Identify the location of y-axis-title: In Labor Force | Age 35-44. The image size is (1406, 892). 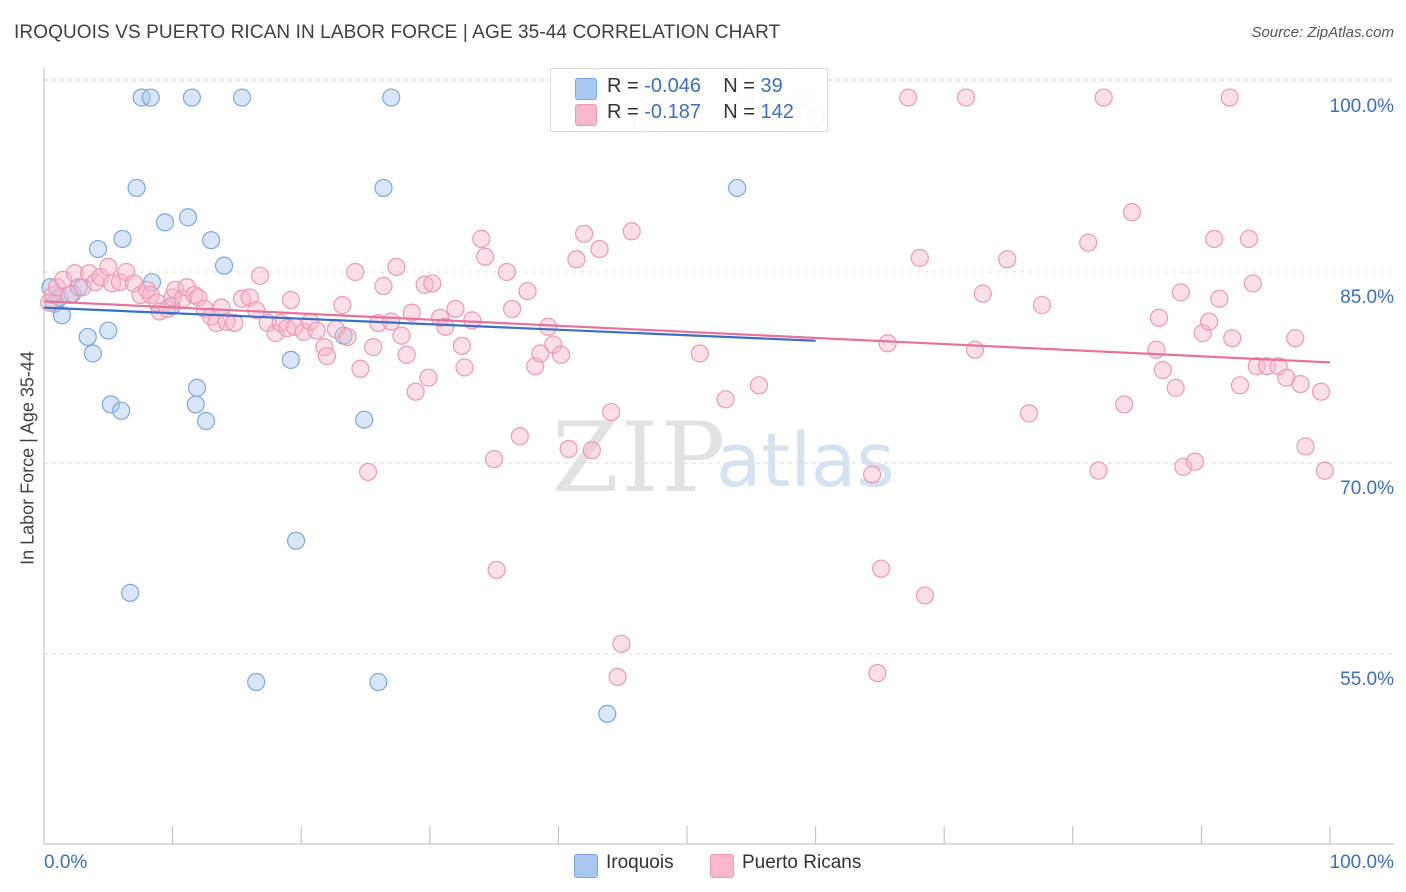
(27, 458).